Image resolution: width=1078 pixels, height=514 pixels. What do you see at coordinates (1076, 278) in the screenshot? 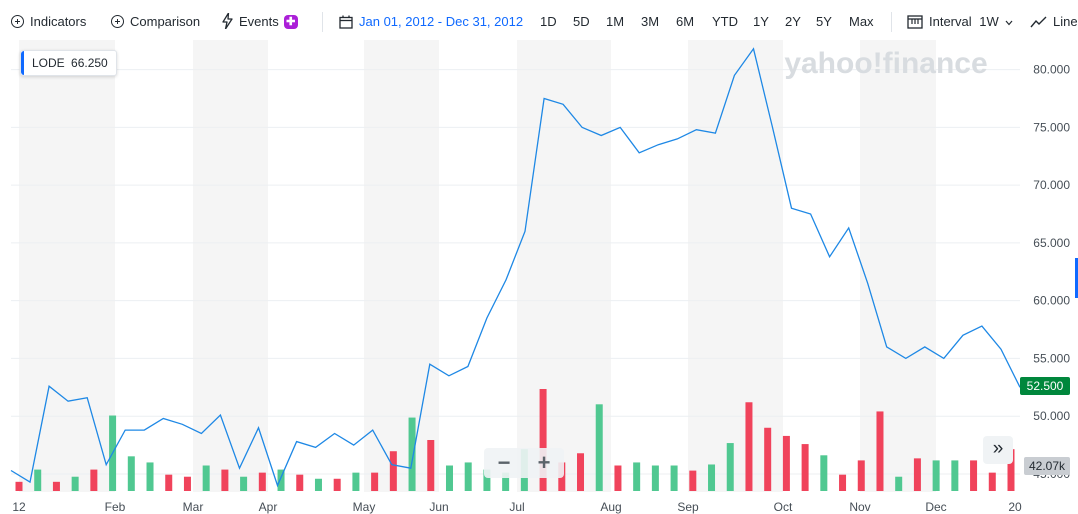
I see `scroll-handle` at bounding box center [1076, 278].